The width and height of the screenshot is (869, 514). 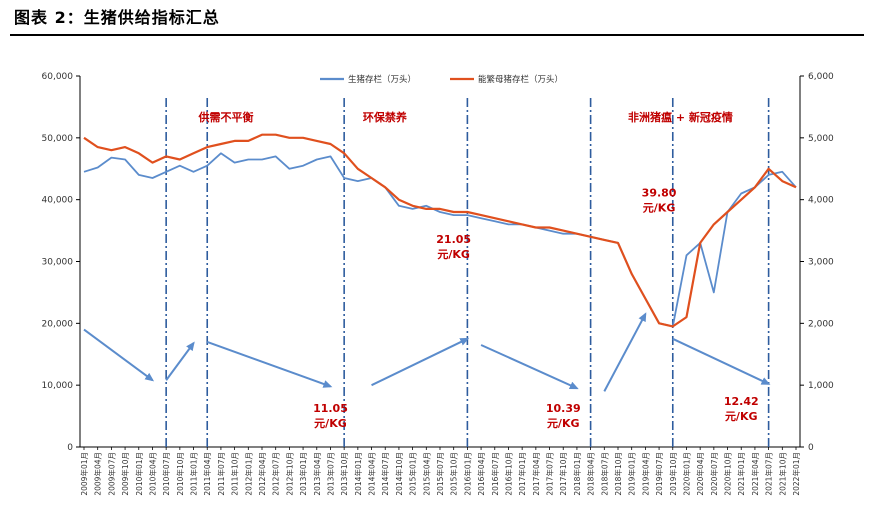 What do you see at coordinates (84, 474) in the screenshot?
I see `x-tick-label: 2009年01月` at bounding box center [84, 474].